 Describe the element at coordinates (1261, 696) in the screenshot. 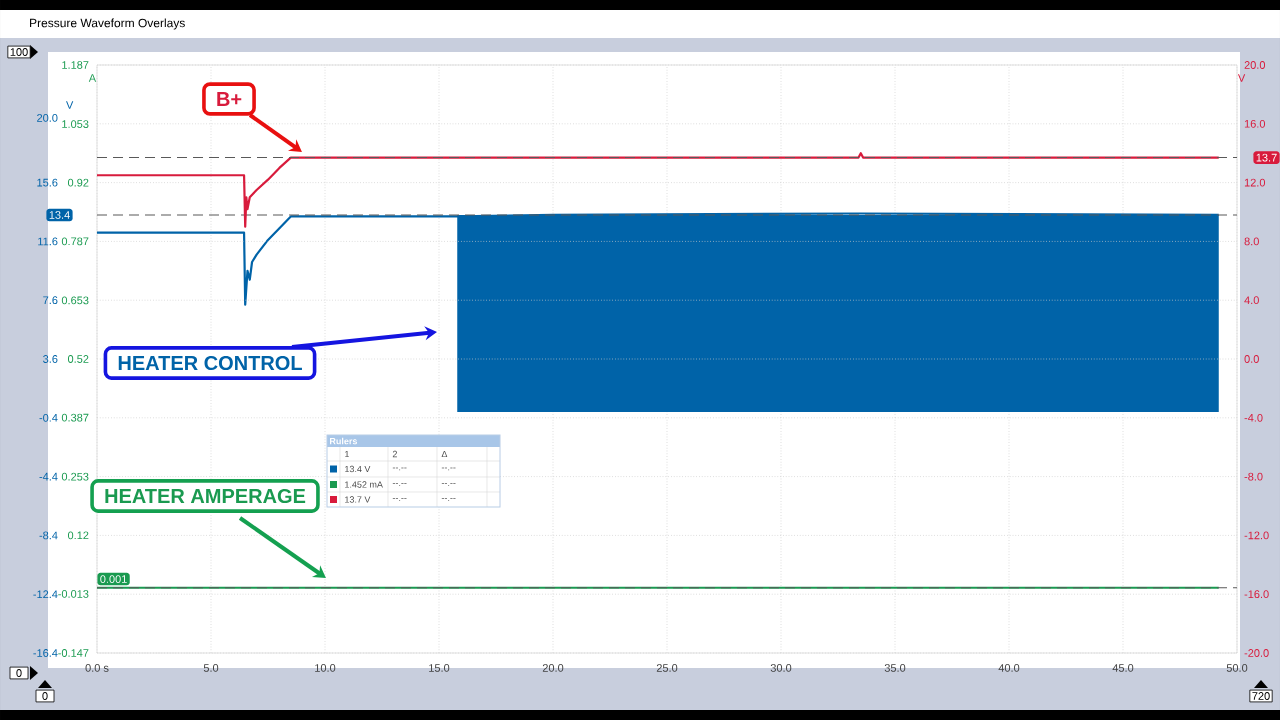

I see `text: 720` at that location.